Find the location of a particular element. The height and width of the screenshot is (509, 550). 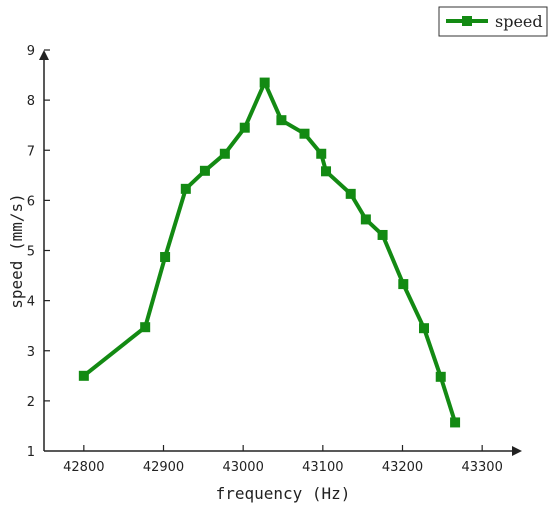

y-tick-label: 7 is located at coordinates (31, 151).